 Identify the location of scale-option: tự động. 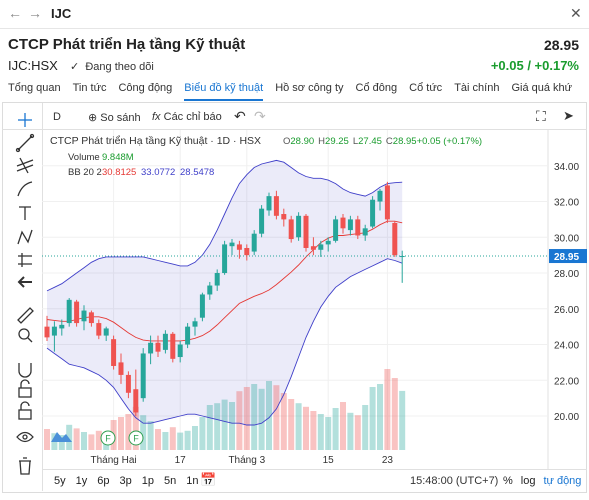
(562, 481).